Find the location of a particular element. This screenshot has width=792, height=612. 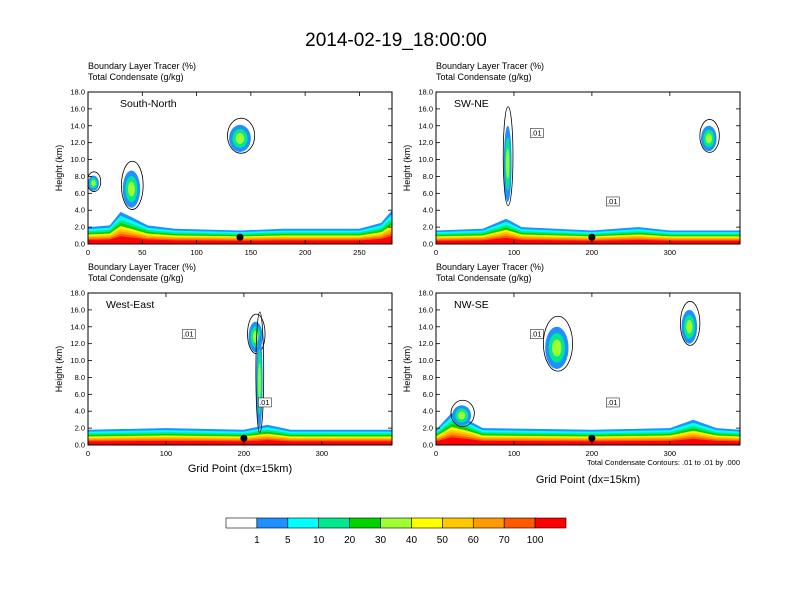

chart-title: 2014-02-19_18:00:00 is located at coordinates (396, 40).